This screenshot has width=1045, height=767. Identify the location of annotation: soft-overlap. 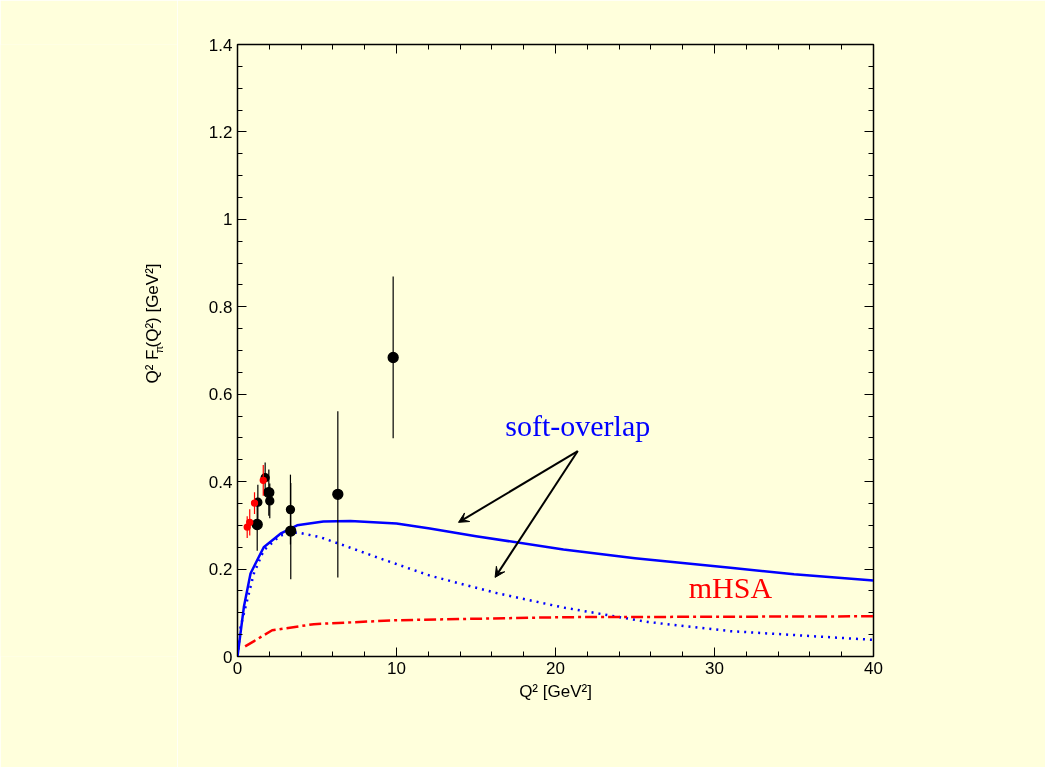
(578, 426).